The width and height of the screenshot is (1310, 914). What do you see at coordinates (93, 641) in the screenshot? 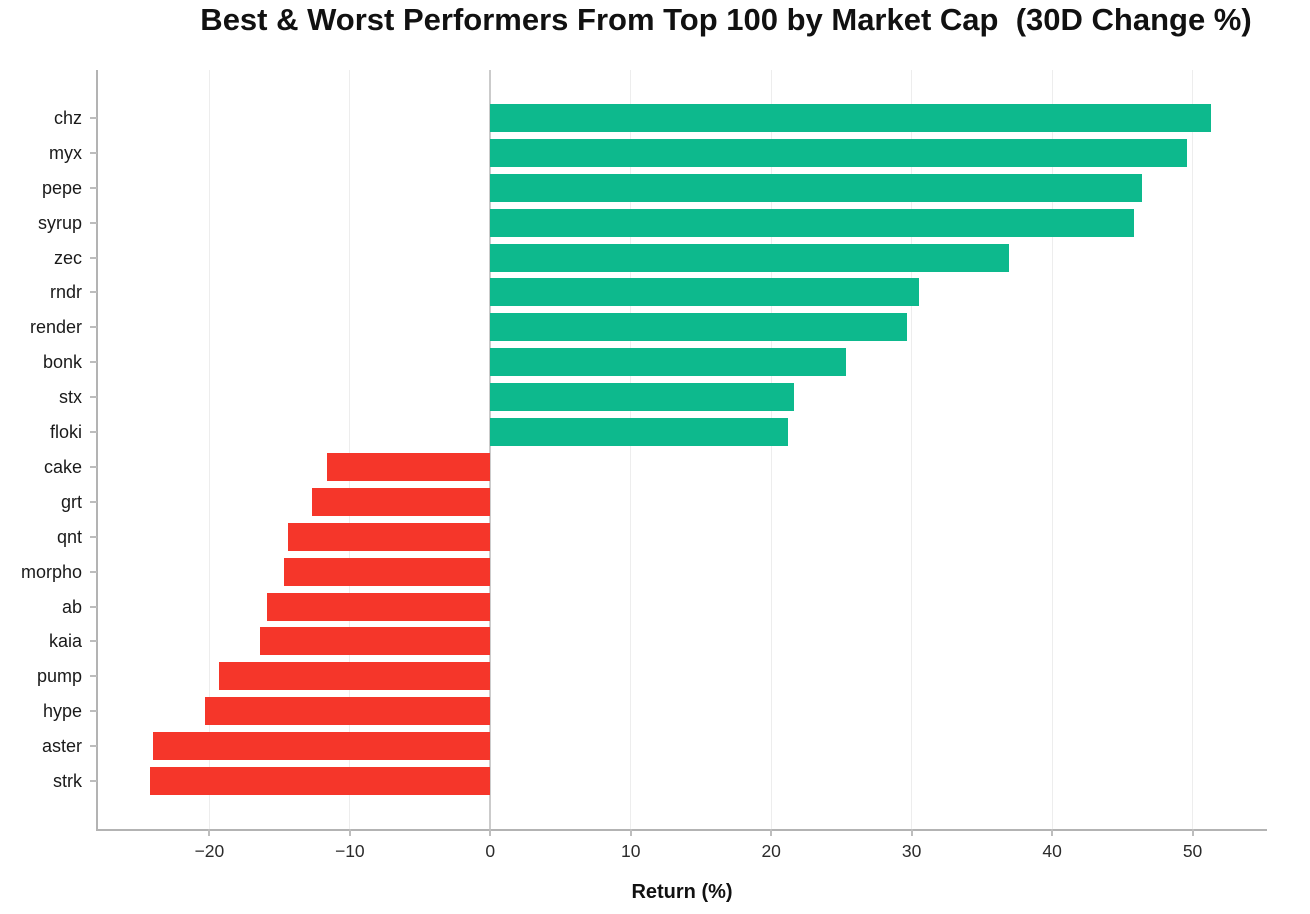
I see `y-tickmark-kaia` at bounding box center [93, 641].